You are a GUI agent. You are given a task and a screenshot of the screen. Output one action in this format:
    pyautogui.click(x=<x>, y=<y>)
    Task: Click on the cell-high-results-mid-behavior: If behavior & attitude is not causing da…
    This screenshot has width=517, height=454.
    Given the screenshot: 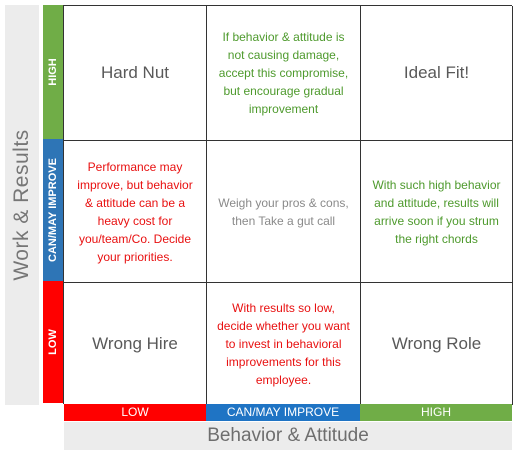 What is the action you would take?
    pyautogui.click(x=284, y=73)
    